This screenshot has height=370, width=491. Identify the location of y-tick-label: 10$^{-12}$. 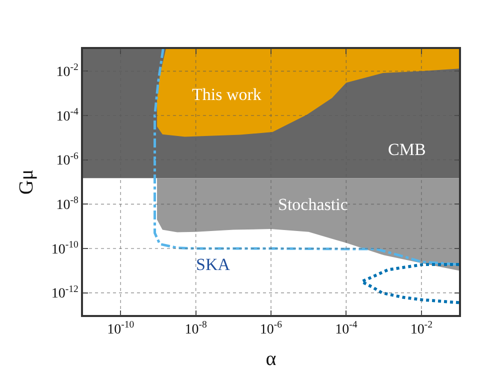
(65, 293).